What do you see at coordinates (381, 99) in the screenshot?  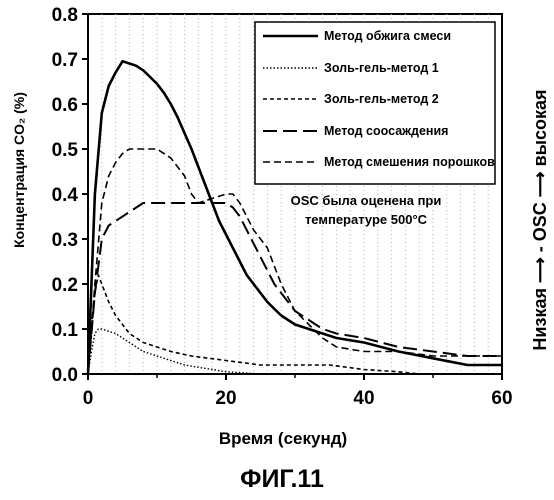 I see `legend-label-2: Золь-гель-метод 2` at bounding box center [381, 99].